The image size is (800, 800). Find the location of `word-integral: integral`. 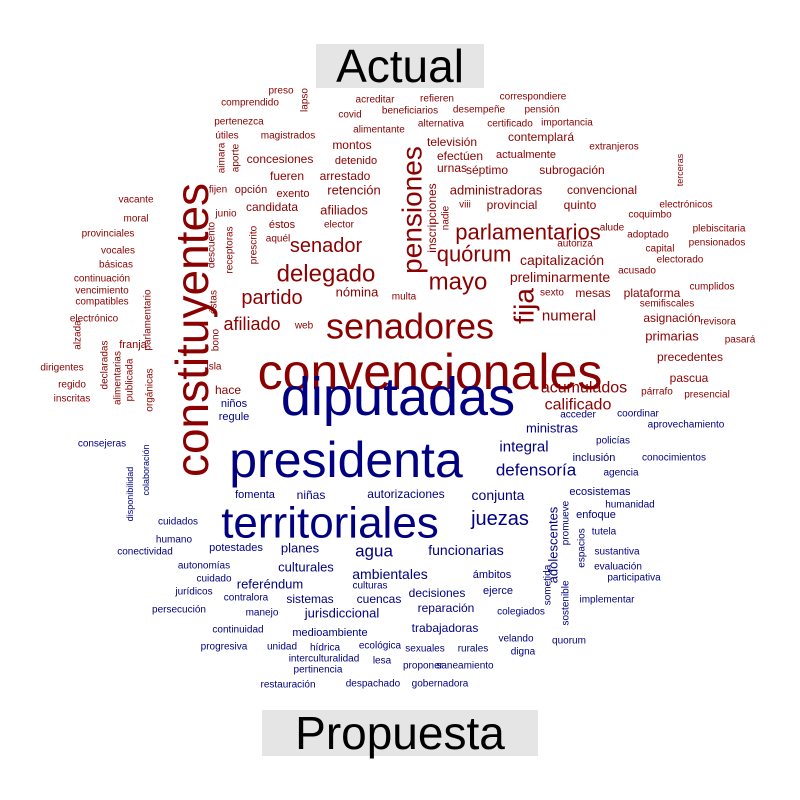

word-integral: integral is located at coordinates (523, 447).